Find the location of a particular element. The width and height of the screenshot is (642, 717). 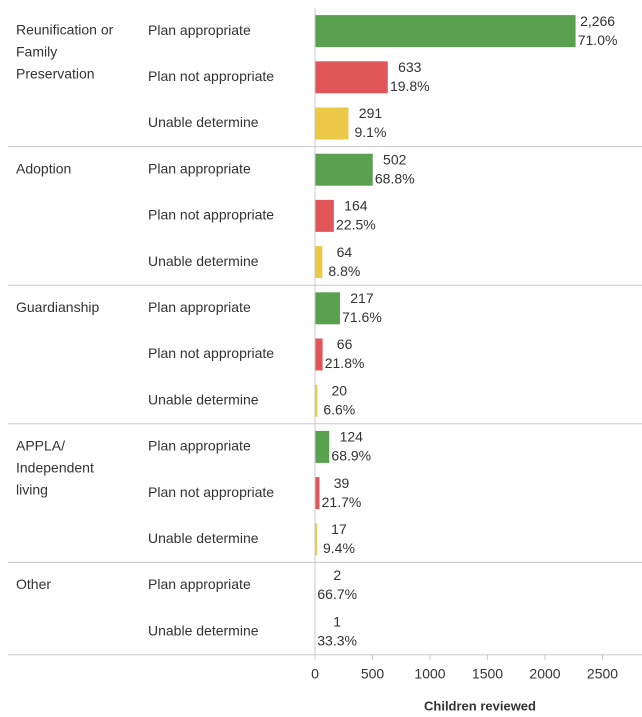

x-tick-label: 2500 is located at coordinates (602, 674).